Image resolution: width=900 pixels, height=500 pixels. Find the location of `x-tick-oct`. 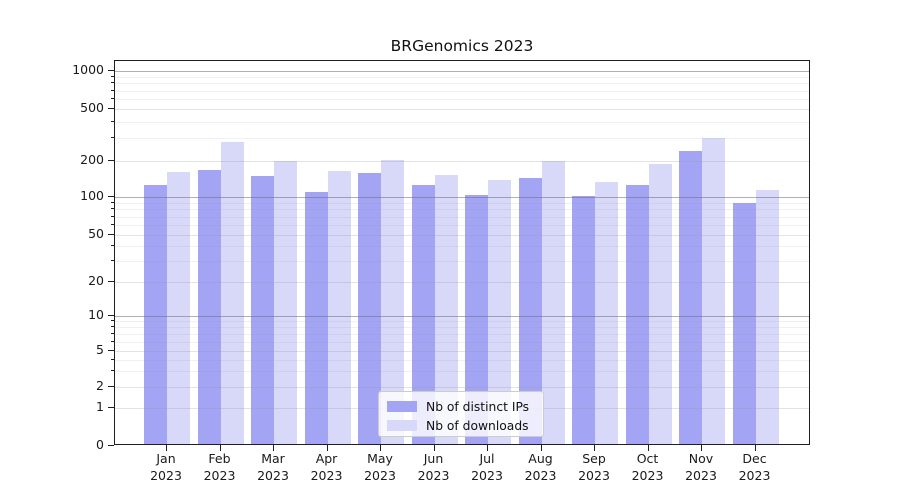

x-tick-oct is located at coordinates (648, 448).